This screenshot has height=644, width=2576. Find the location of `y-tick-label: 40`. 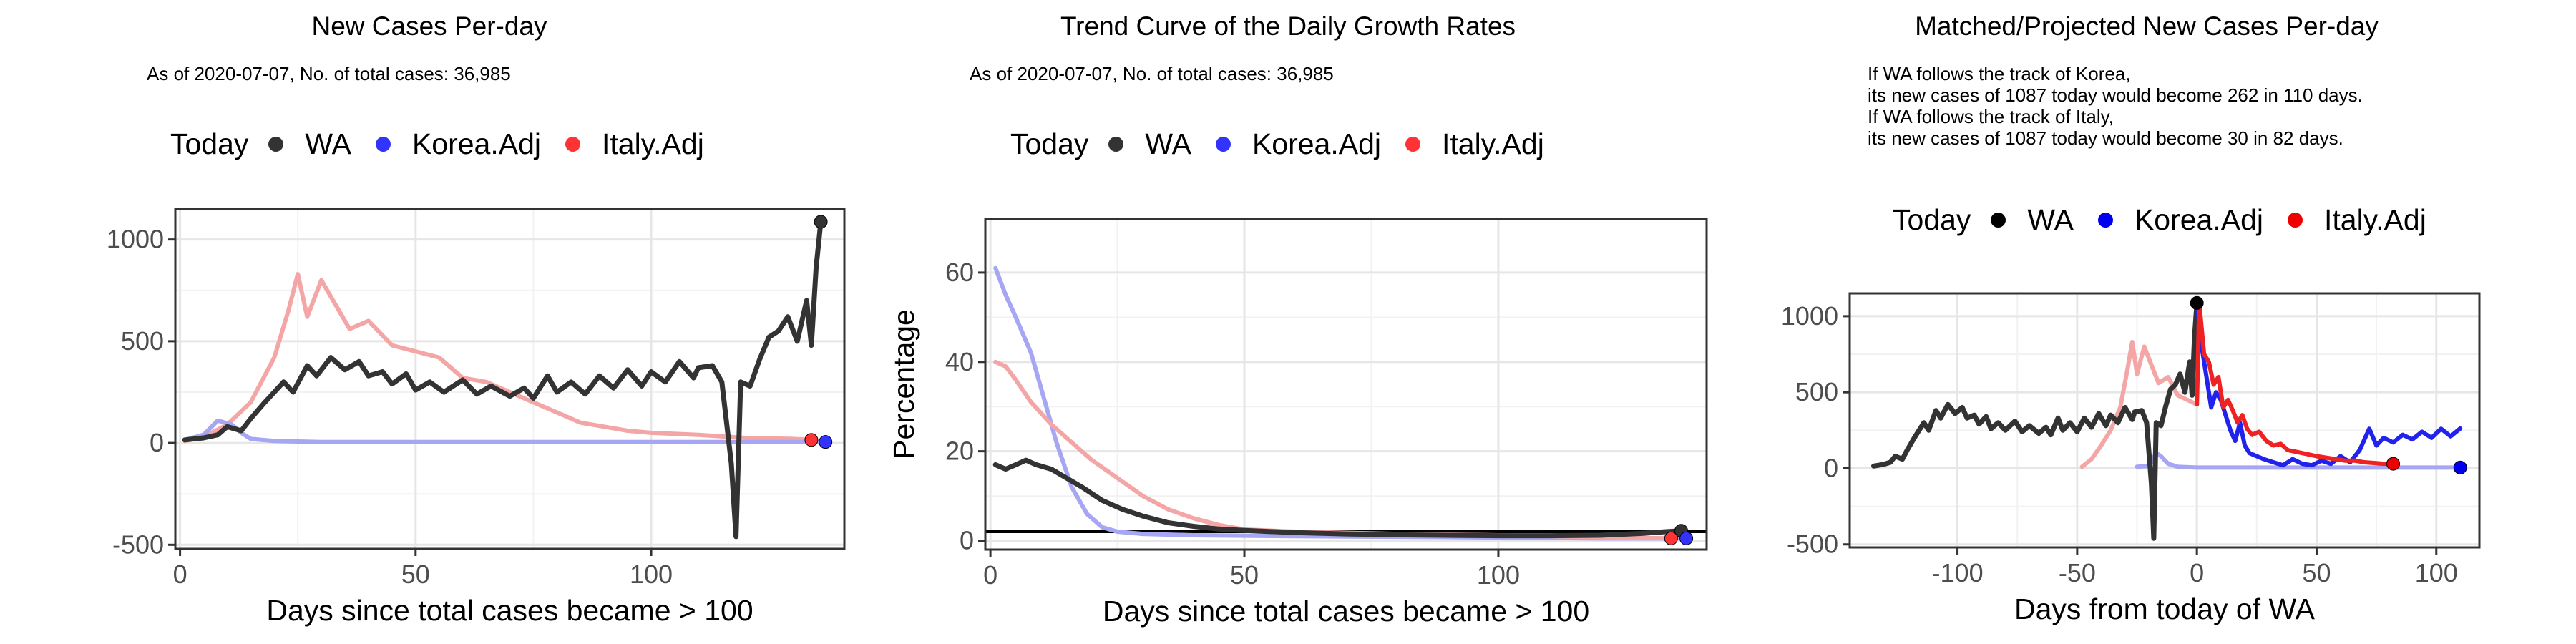

y-tick-label: 40 is located at coordinates (959, 361).